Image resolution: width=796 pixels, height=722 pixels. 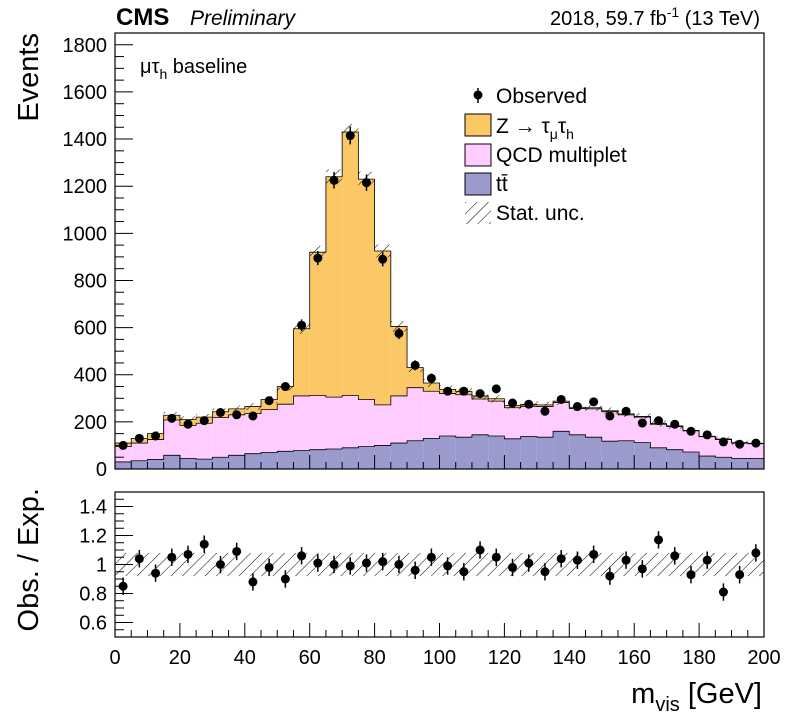 I want to click on legend-stat-unc: Stat. unc., so click(x=525, y=213).